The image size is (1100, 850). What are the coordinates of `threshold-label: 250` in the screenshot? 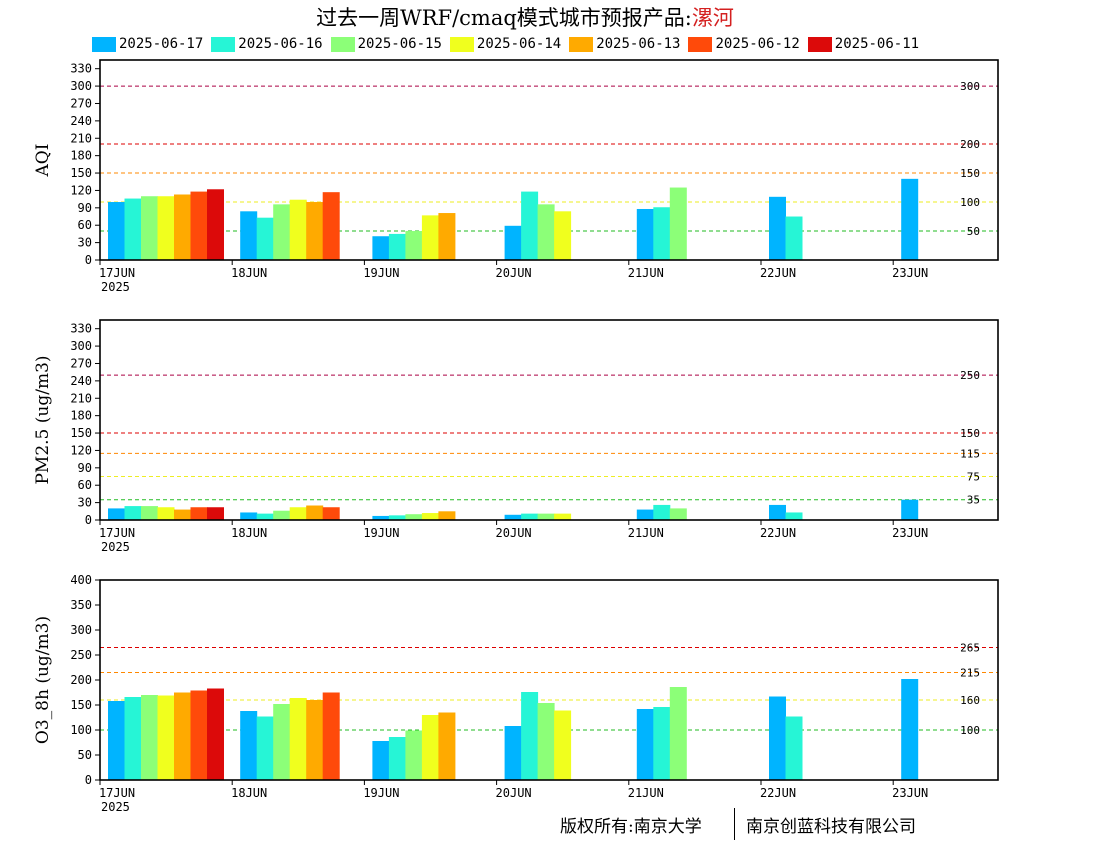 It's located at (970, 375).